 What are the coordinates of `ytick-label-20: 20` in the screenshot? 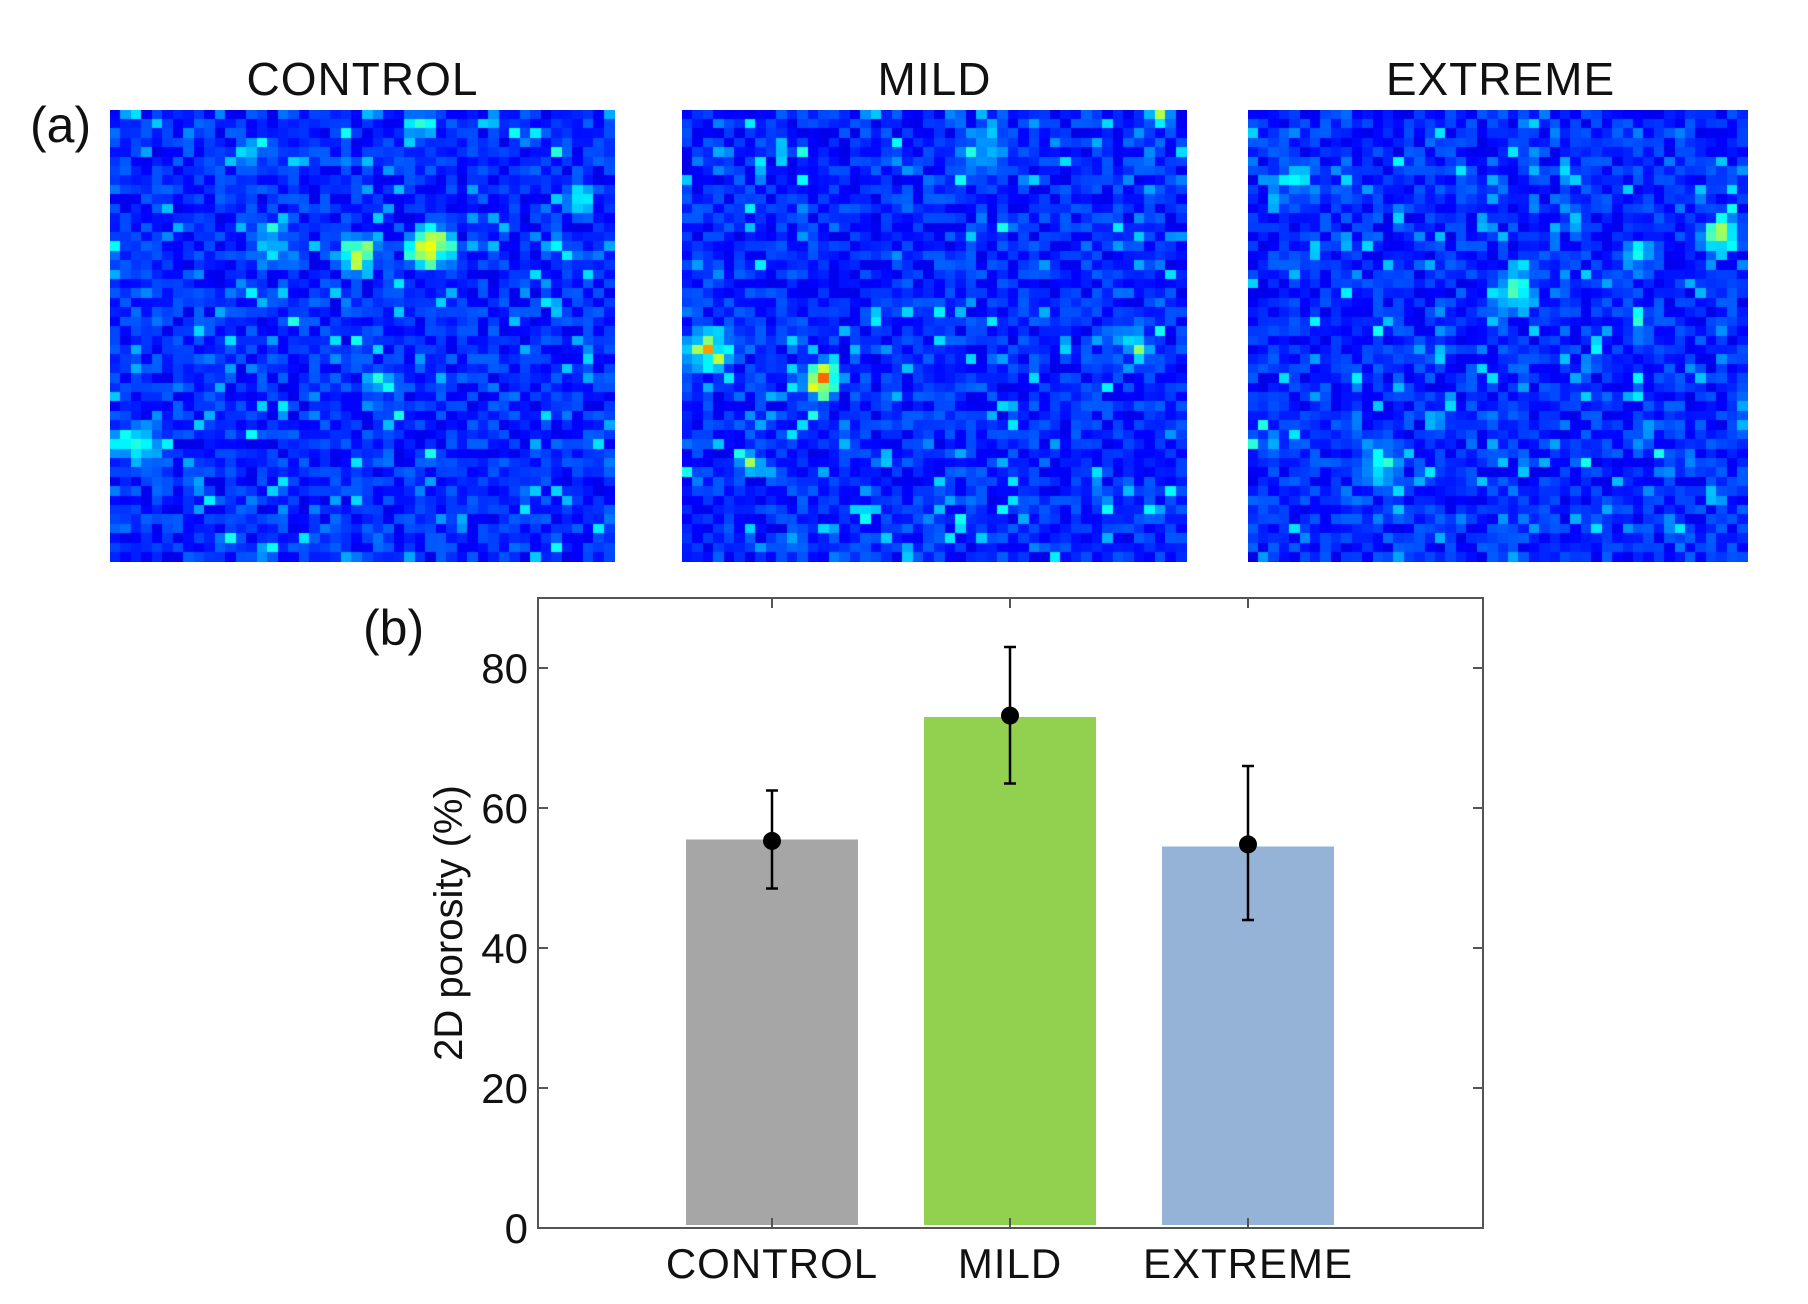 It's located at (504, 1088).